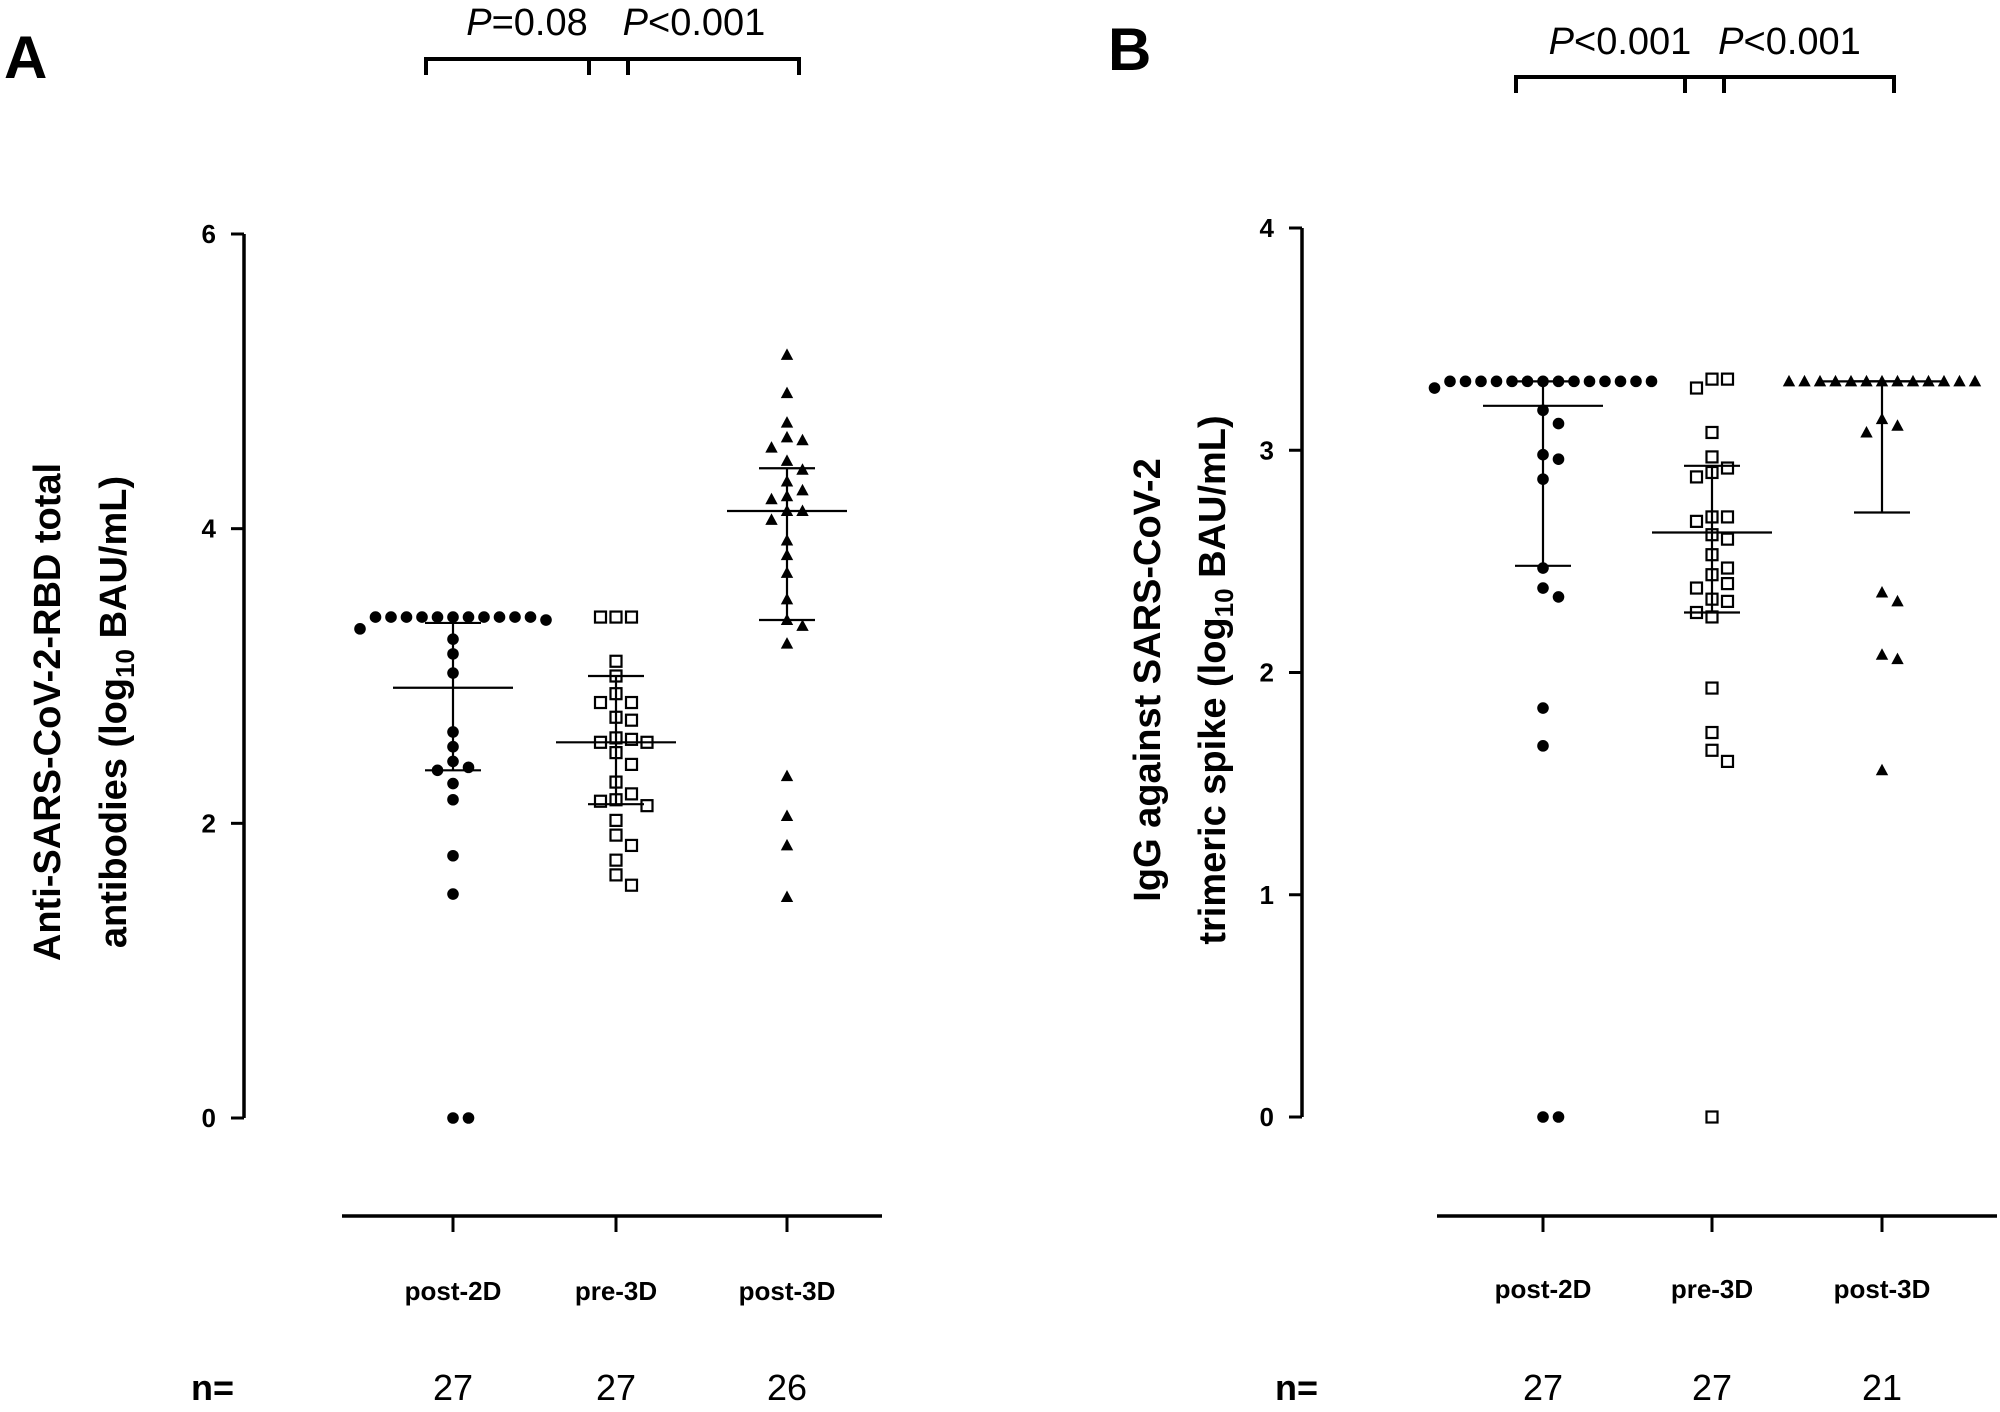 The width and height of the screenshot is (2000, 1412). What do you see at coordinates (612, 1260) in the screenshot?
I see `x-axis-a: post-2D pre-3D post-3D` at bounding box center [612, 1260].